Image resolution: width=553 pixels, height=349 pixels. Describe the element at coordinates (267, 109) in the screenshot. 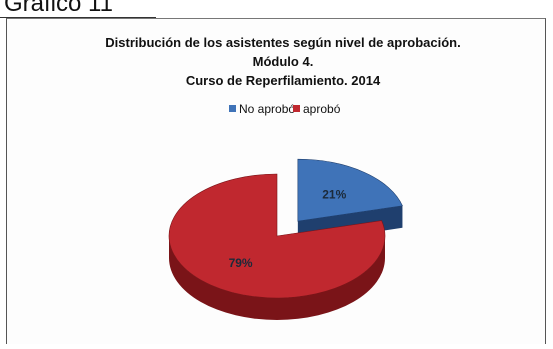

I see `legend-item-label: No aprobó` at that location.